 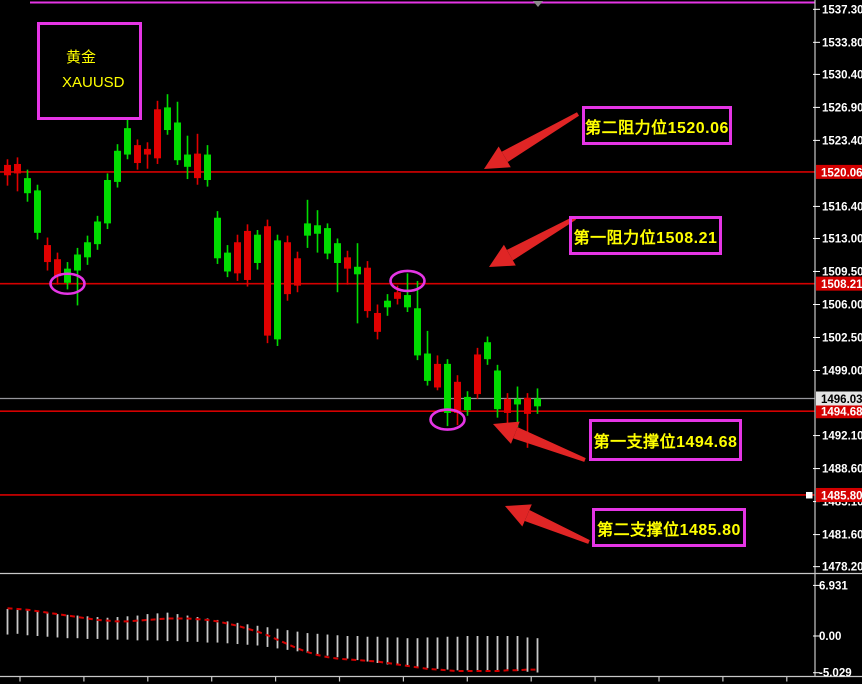 I want to click on indicator-tick-label: 6.931, so click(x=833, y=586).